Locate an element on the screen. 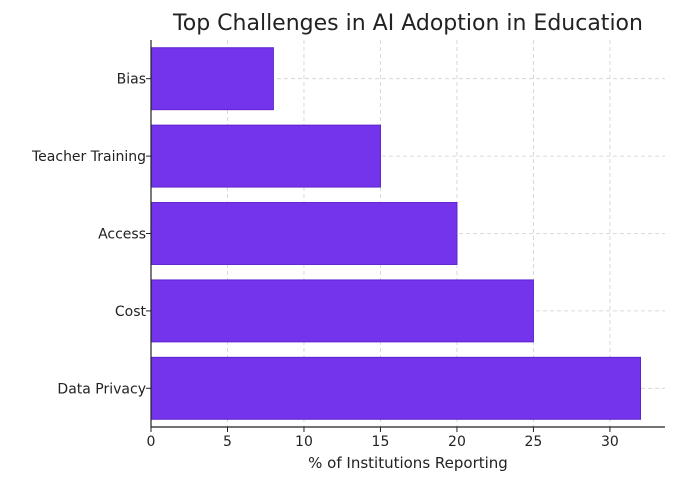  y-tick-label: Bias is located at coordinates (131, 80).